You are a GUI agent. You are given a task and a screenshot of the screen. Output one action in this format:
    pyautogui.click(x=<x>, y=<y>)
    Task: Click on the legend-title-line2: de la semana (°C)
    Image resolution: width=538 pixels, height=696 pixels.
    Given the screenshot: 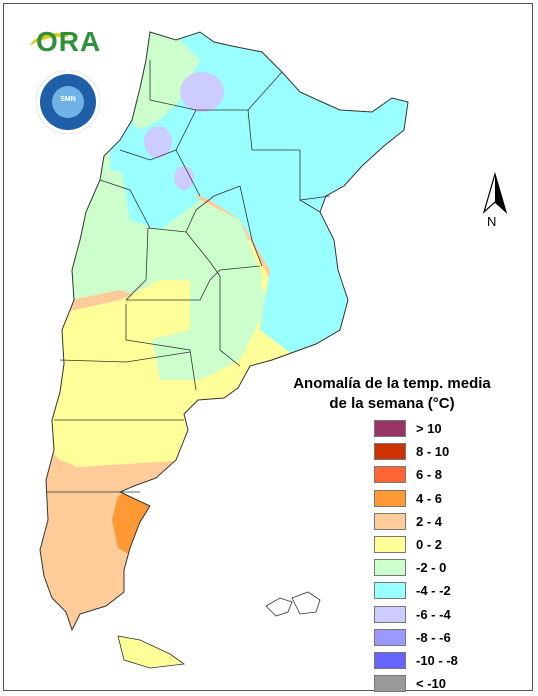 What is the action you would take?
    pyautogui.click(x=392, y=403)
    